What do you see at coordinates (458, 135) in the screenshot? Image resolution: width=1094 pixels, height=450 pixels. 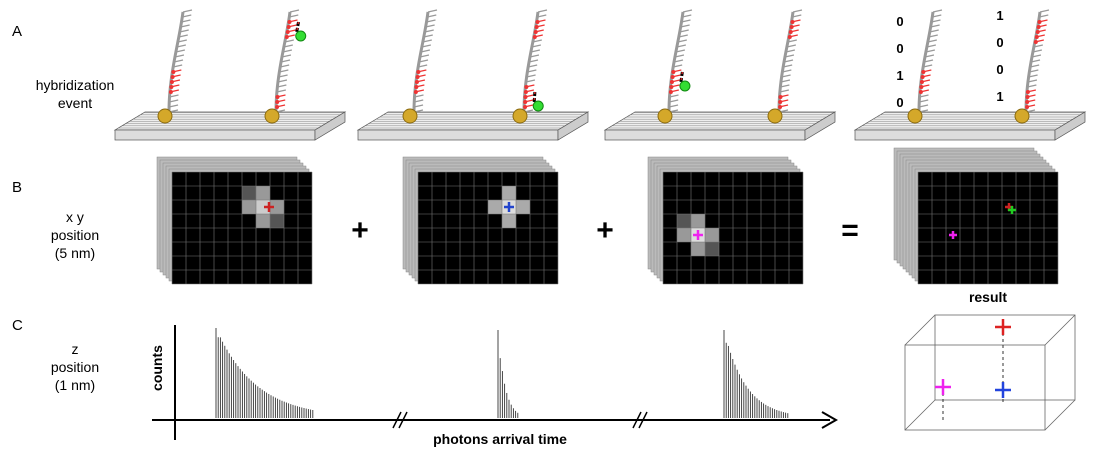 I see `slide-edge` at bounding box center [458, 135].